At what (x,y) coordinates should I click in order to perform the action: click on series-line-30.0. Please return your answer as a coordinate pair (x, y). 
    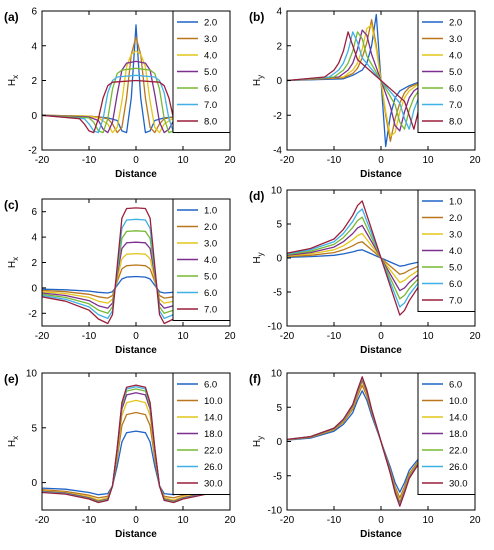
    Looking at the image, I should click on (381, 441).